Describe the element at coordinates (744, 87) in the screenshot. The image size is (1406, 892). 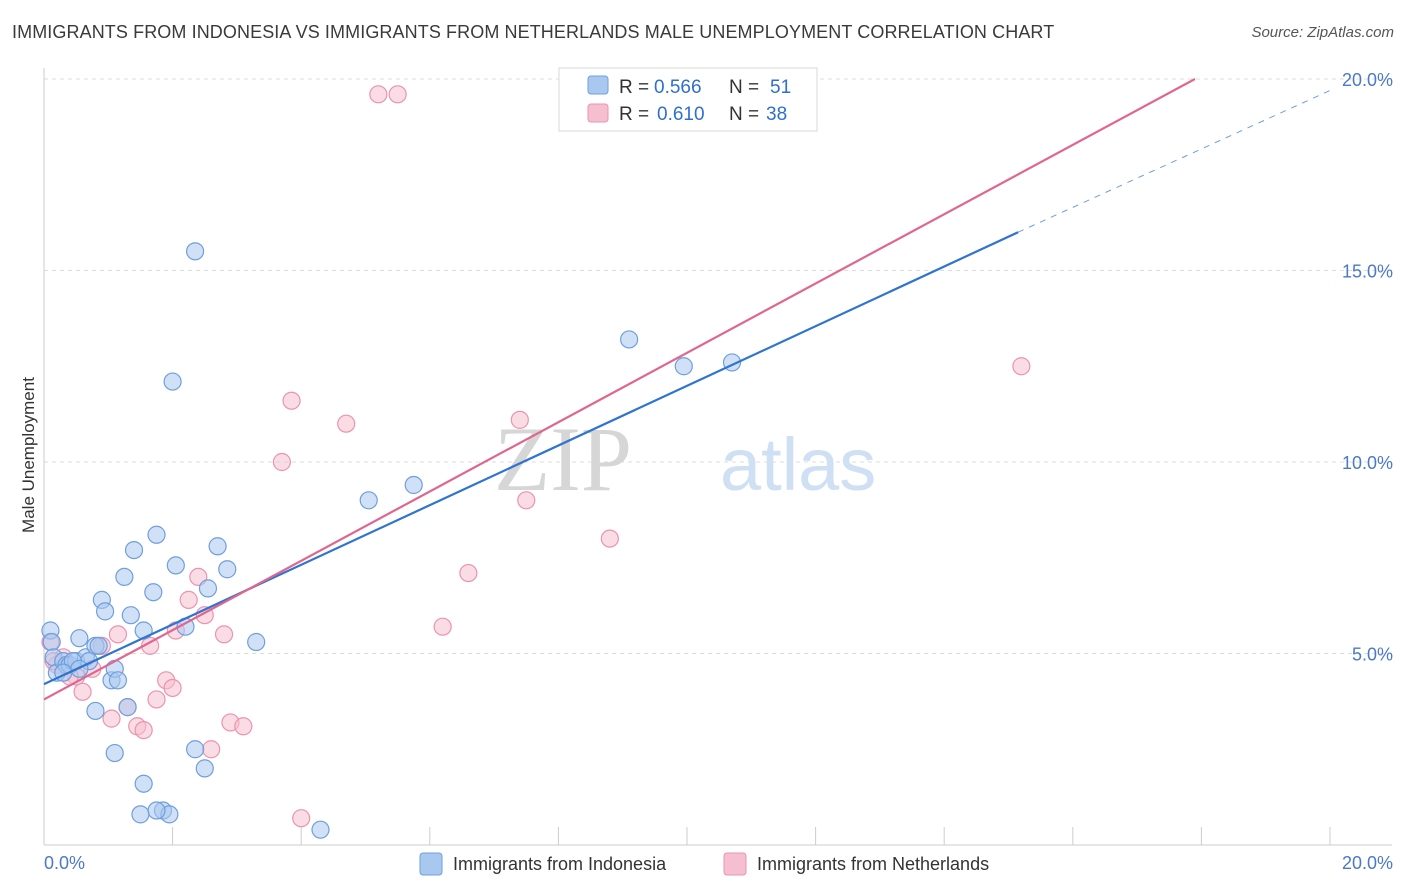
I see `legend-n-label-1: N =` at that location.